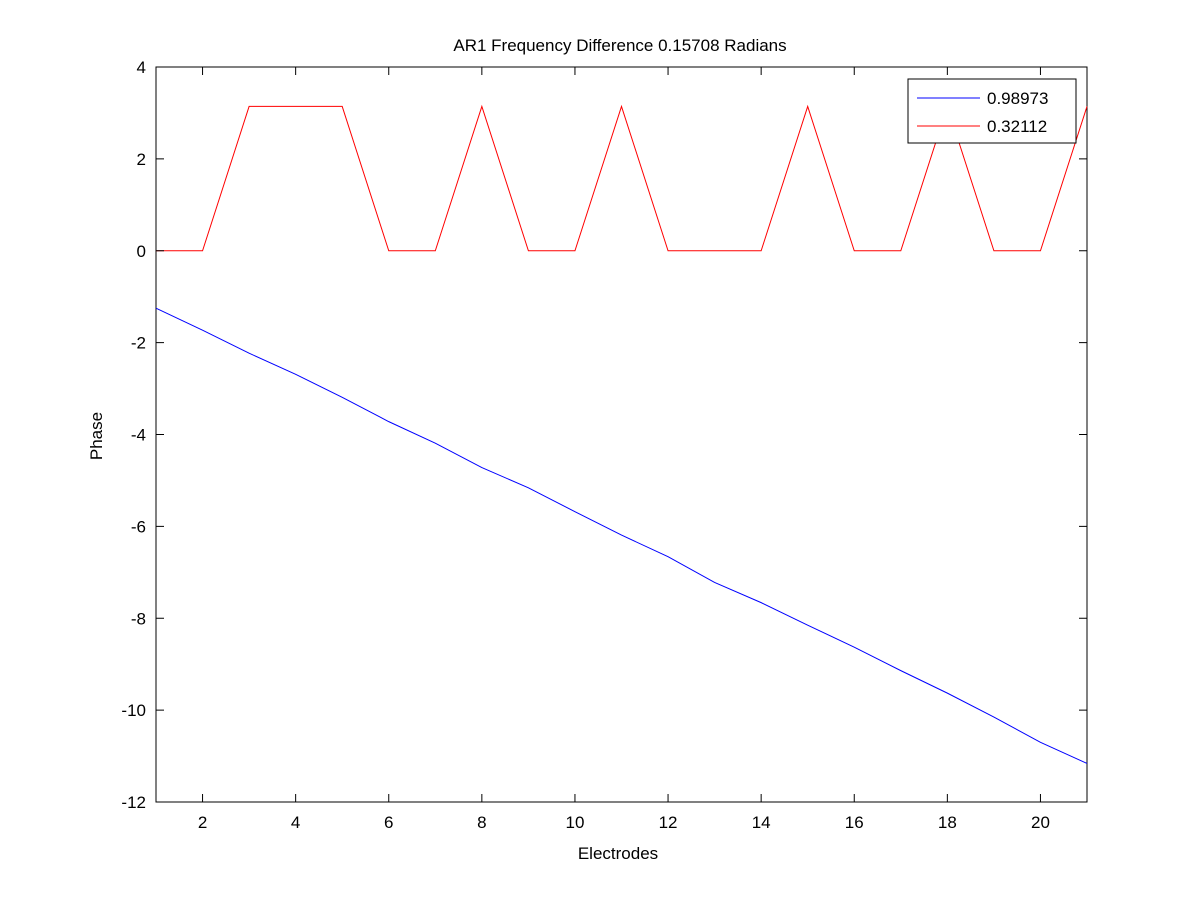 This screenshot has width=1200, height=901. What do you see at coordinates (133, 802) in the screenshot?
I see `y-tick-label: -12` at bounding box center [133, 802].